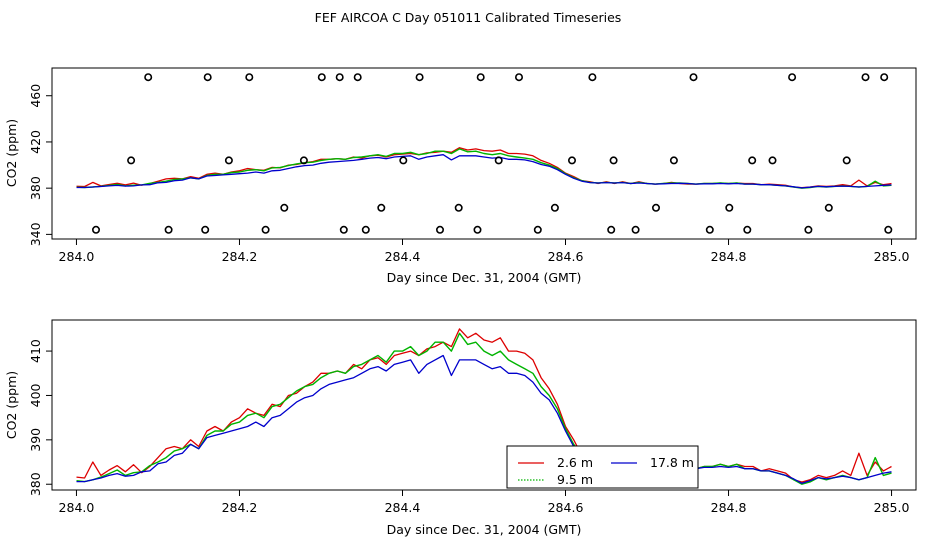 Image resolution: width=936 pixels, height=540 pixels. I want to click on y-tick-label: 400, so click(35, 395).